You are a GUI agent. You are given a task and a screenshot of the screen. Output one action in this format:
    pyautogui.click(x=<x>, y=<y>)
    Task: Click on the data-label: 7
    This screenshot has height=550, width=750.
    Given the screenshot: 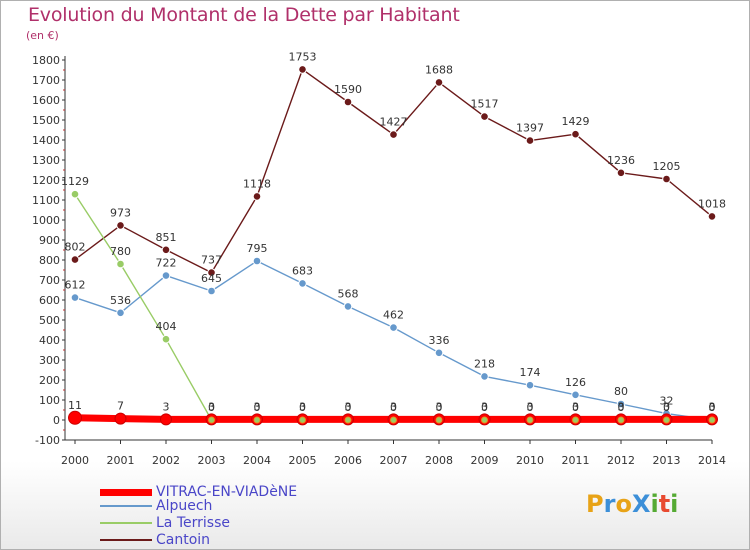 What is the action you would take?
    pyautogui.click(x=120, y=406)
    